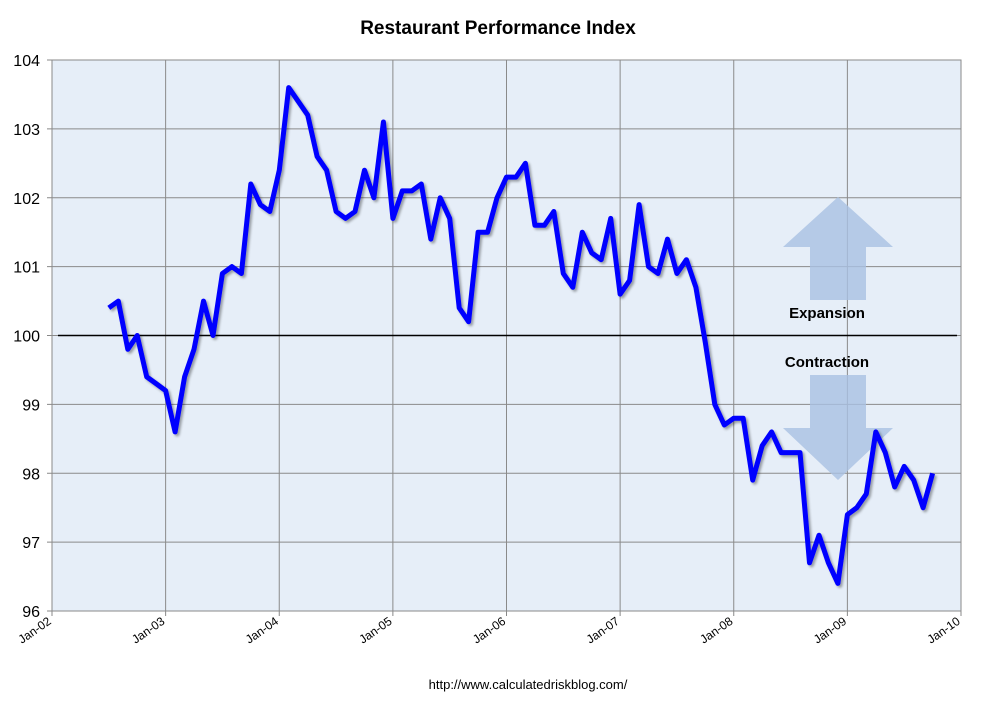 Image resolution: width=996 pixels, height=718 pixels. Describe the element at coordinates (376, 630) in the screenshot. I see `x-tick-label: Jan-05` at that location.